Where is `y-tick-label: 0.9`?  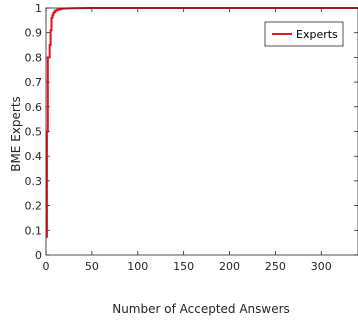 y-tick-label: 0.9 is located at coordinates (34, 33).